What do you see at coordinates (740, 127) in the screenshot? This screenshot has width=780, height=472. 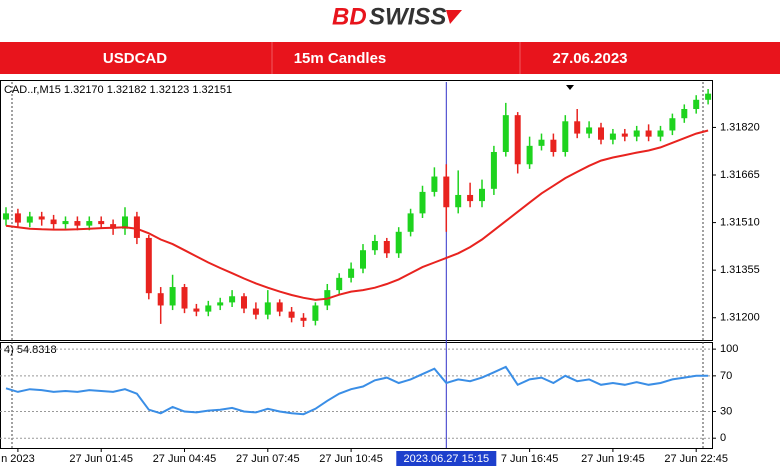 I see `y-tick-label: 1.31820` at bounding box center [740, 127].